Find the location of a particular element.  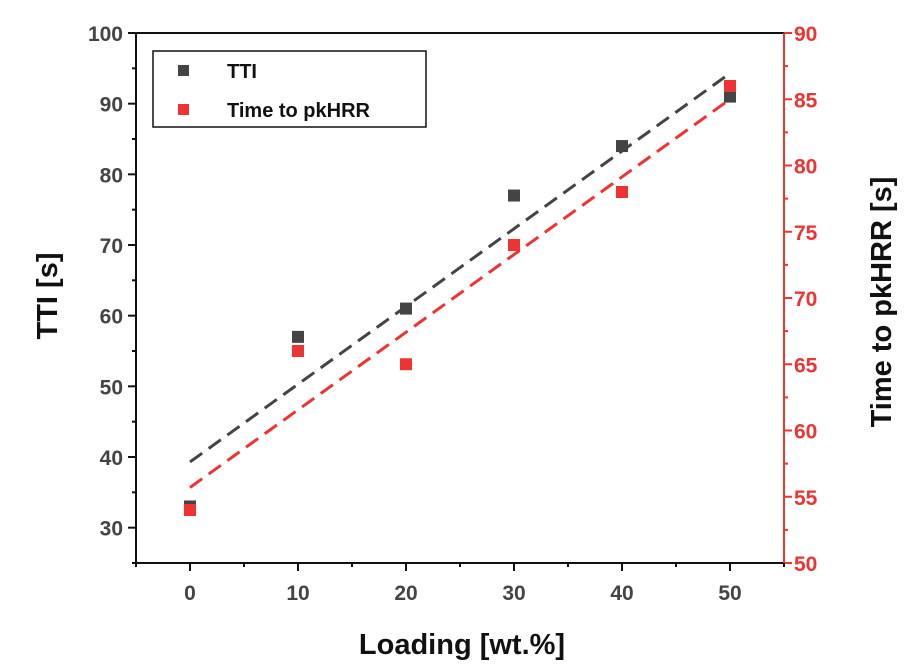

legend-marker-tti is located at coordinates (183, 70).